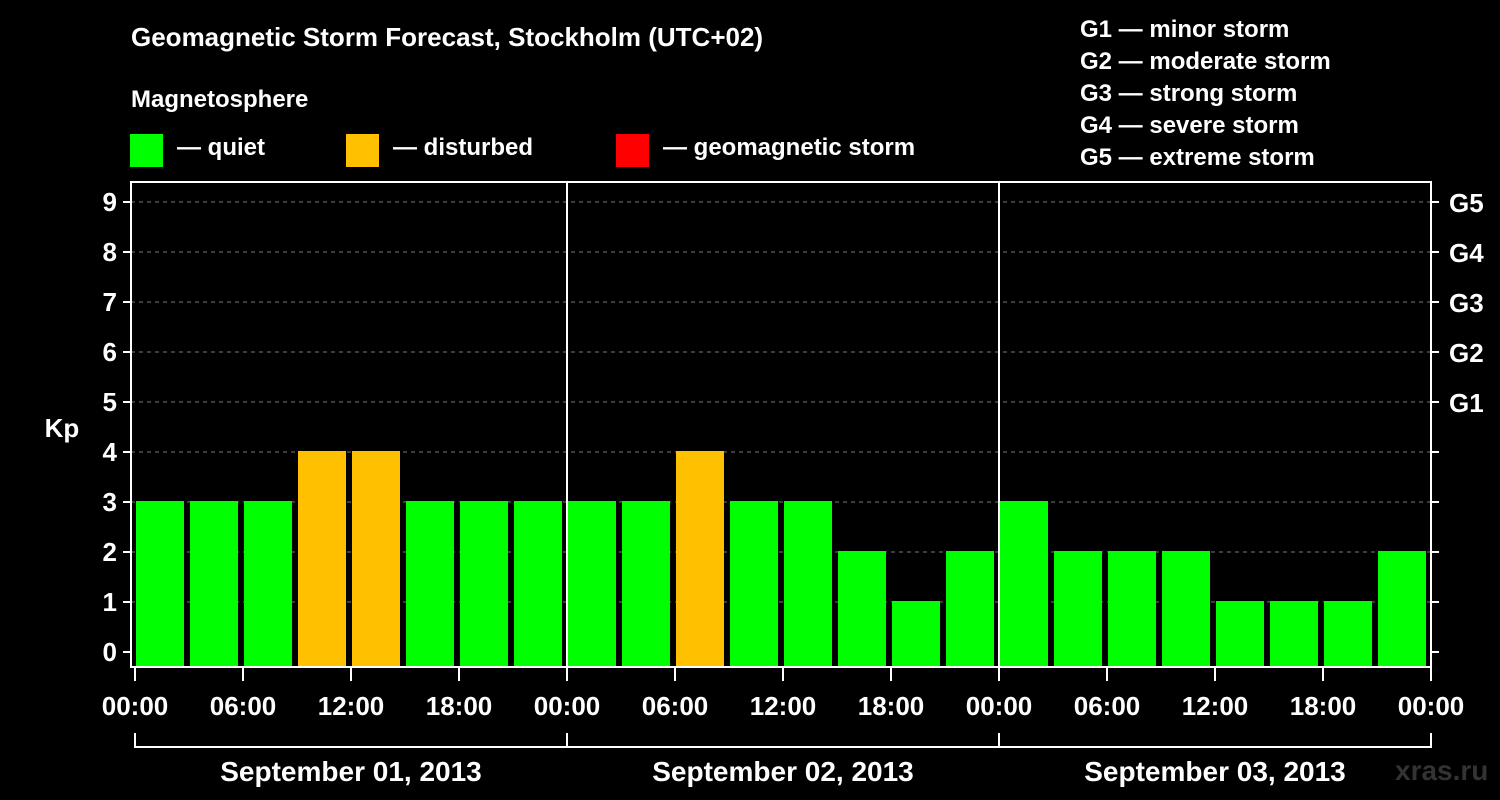  Describe the element at coordinates (1466, 403) in the screenshot. I see `right-axis-label-g1: G1` at that location.